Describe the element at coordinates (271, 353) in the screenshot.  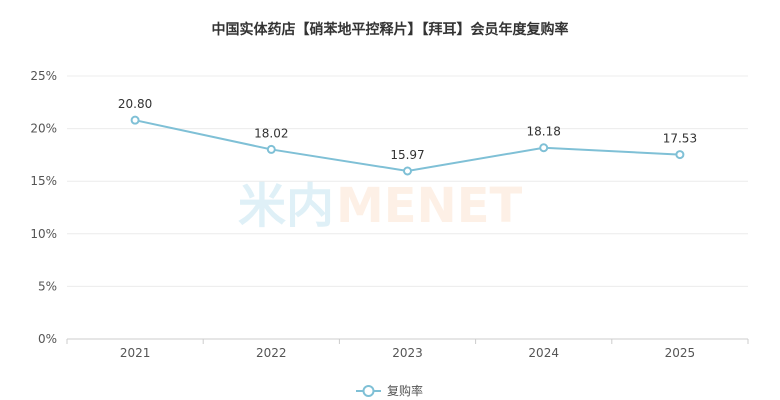
I see `x-tick-label: 2022` at that location.